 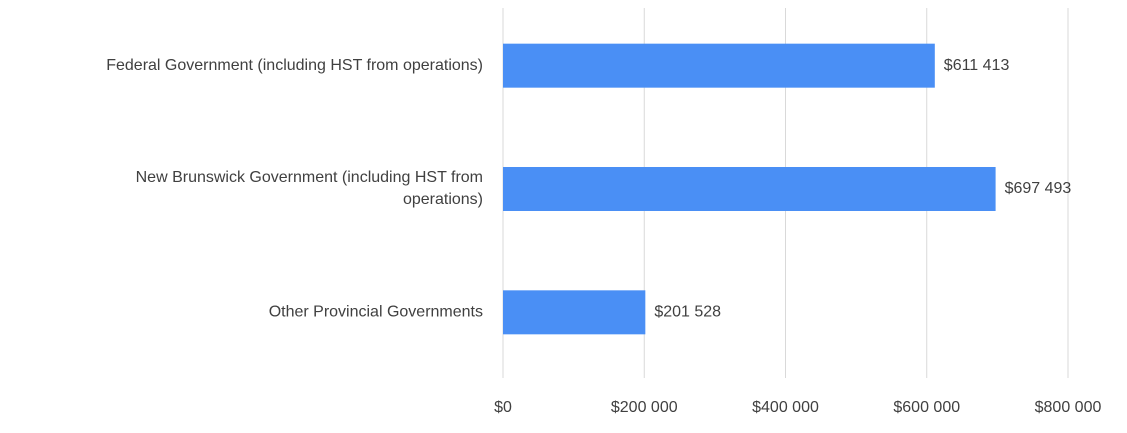 What do you see at coordinates (926, 407) in the screenshot?
I see `x-tick-label: $600 000` at bounding box center [926, 407].